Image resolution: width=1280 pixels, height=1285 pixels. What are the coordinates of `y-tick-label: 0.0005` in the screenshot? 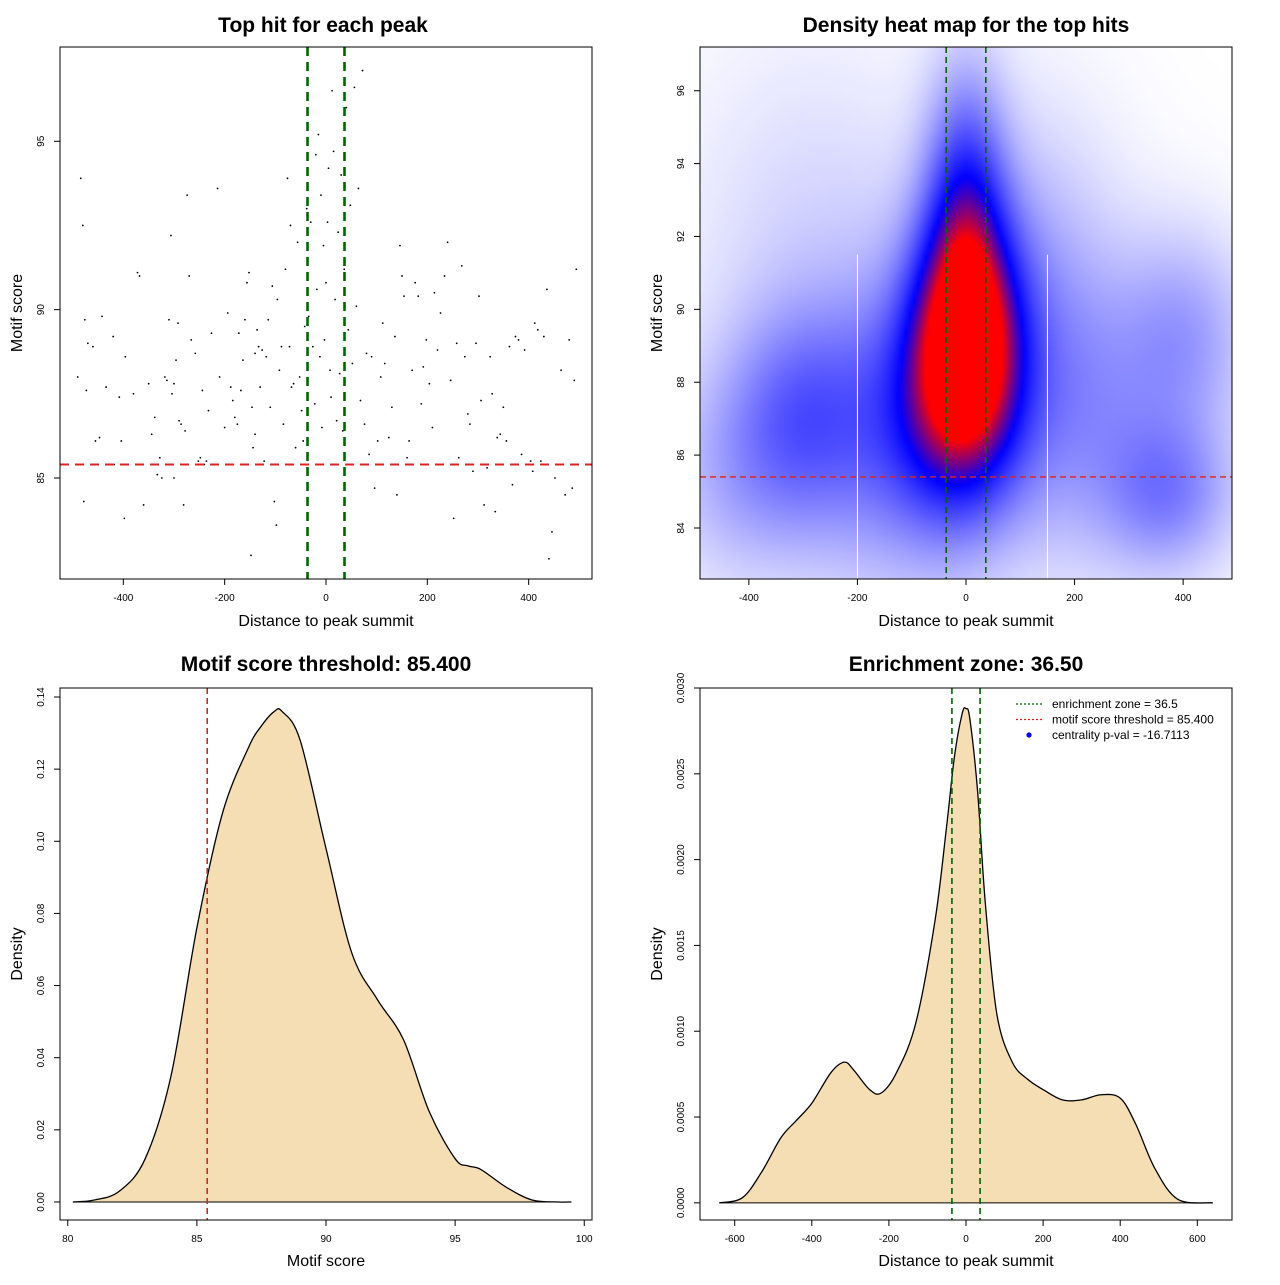 It's located at (681, 1116).